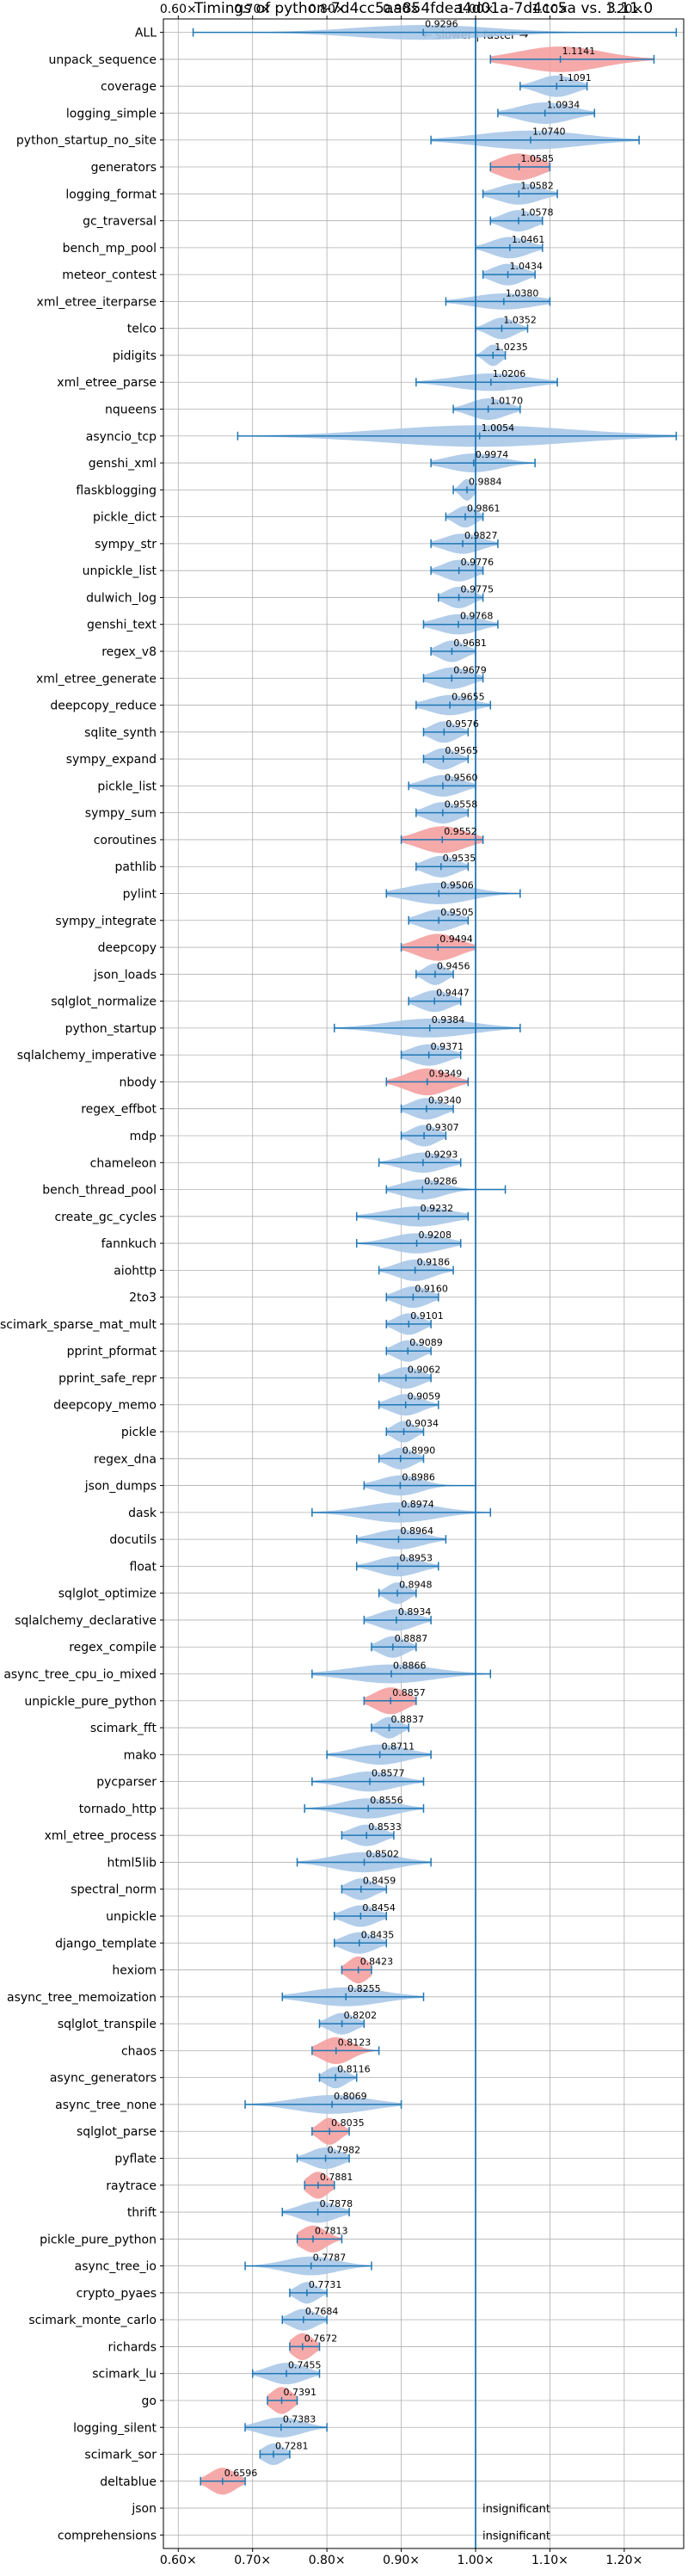 The width and height of the screenshot is (688, 2576). Describe the element at coordinates (462, 777) in the screenshot. I see `value-label: 0.9560` at that location.